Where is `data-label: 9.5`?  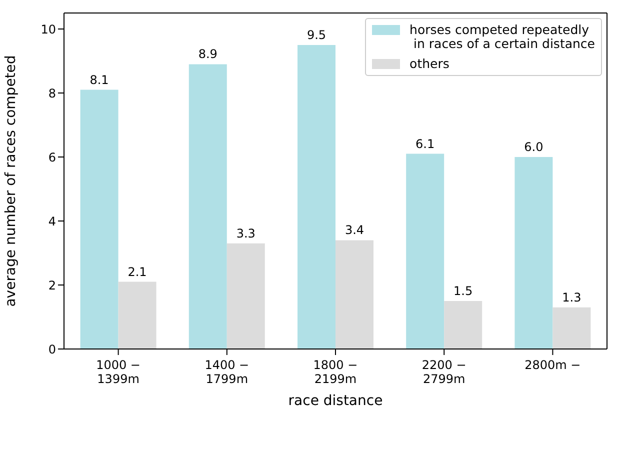
data-label: 9.5 is located at coordinates (316, 35).